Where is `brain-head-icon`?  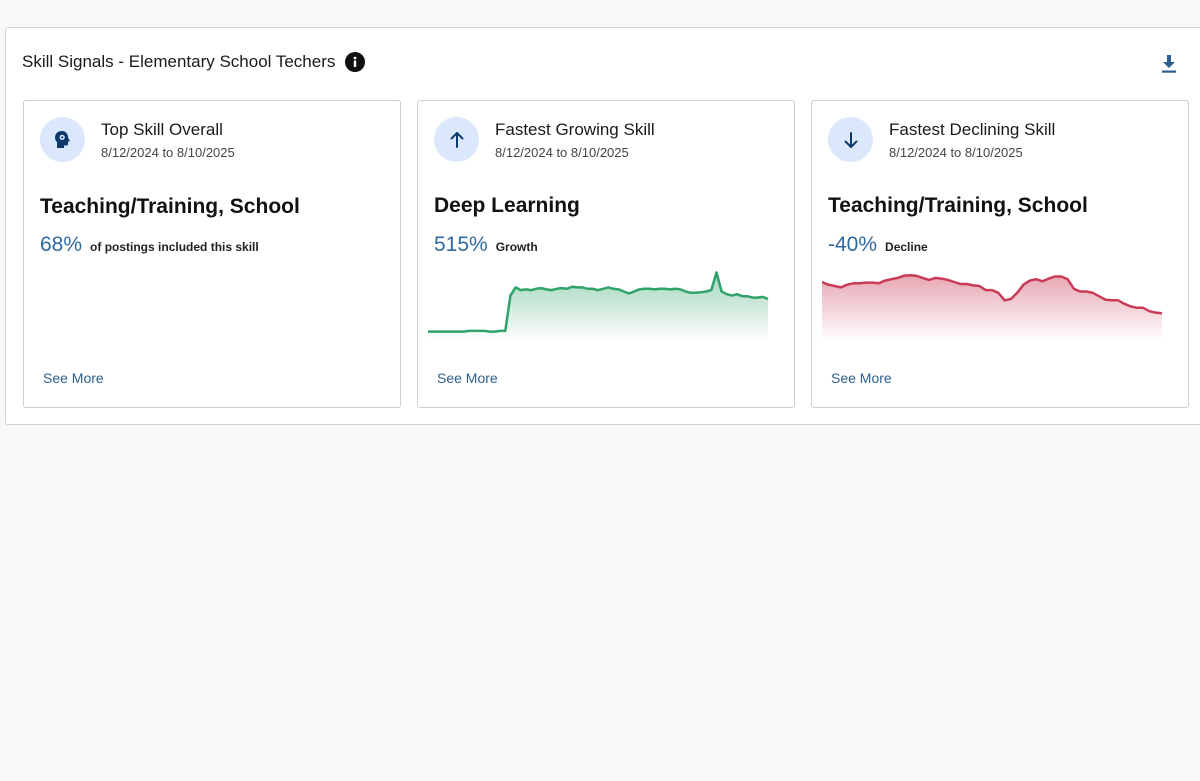
brain-head-icon is located at coordinates (62, 139).